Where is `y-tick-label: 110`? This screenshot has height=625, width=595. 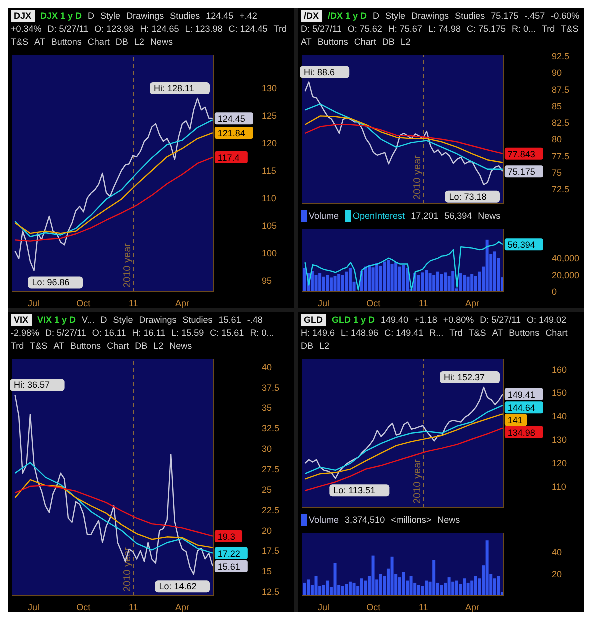 y-tick-label: 110 is located at coordinates (559, 487).